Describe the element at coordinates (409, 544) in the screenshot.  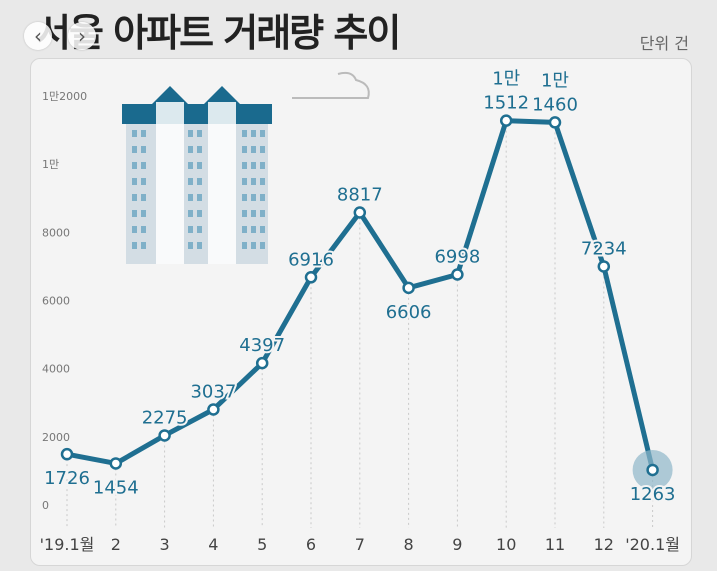
I see `x-tick-label: 8` at that location.